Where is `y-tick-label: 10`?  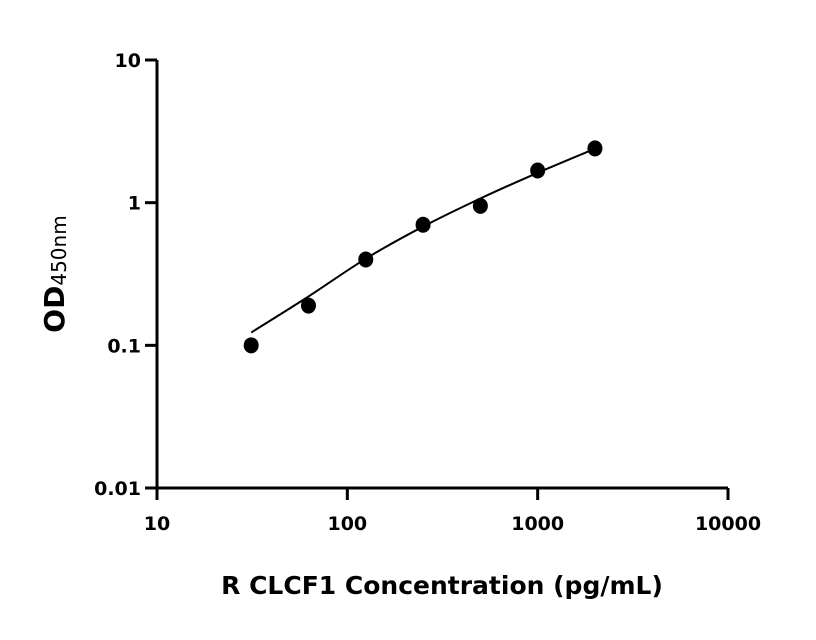 y-tick-label: 10 is located at coordinates (128, 61).